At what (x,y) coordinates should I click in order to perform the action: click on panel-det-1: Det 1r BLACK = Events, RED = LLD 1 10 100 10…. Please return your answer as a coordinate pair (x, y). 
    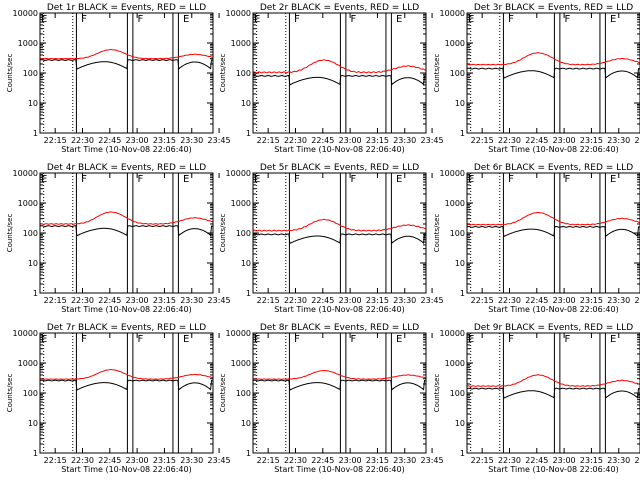
    Looking at the image, I should click on (118, 78).